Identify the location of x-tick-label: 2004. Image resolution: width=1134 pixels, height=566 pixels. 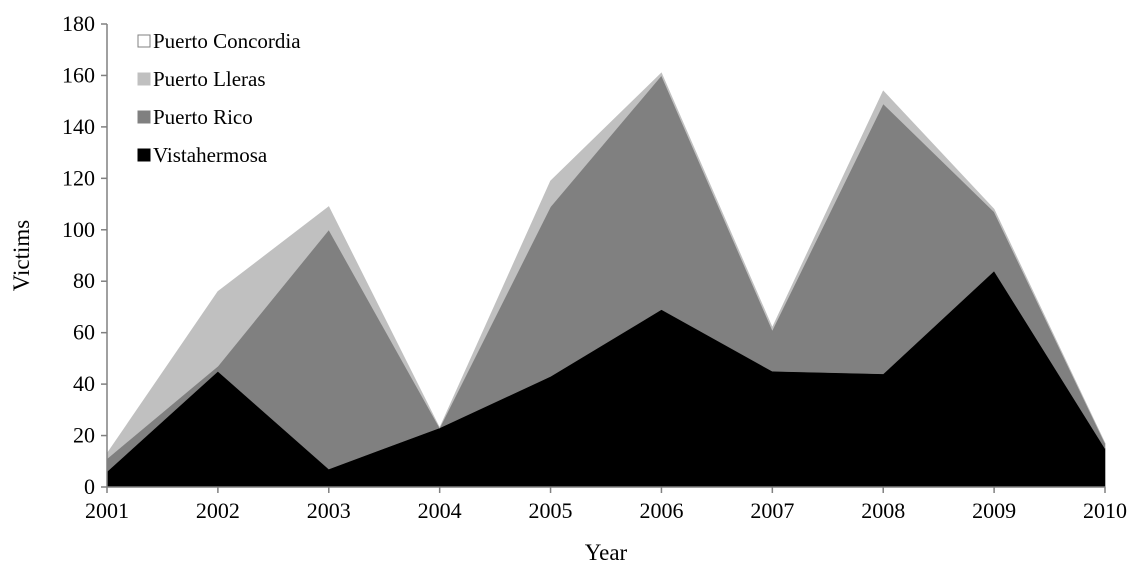
(440, 510).